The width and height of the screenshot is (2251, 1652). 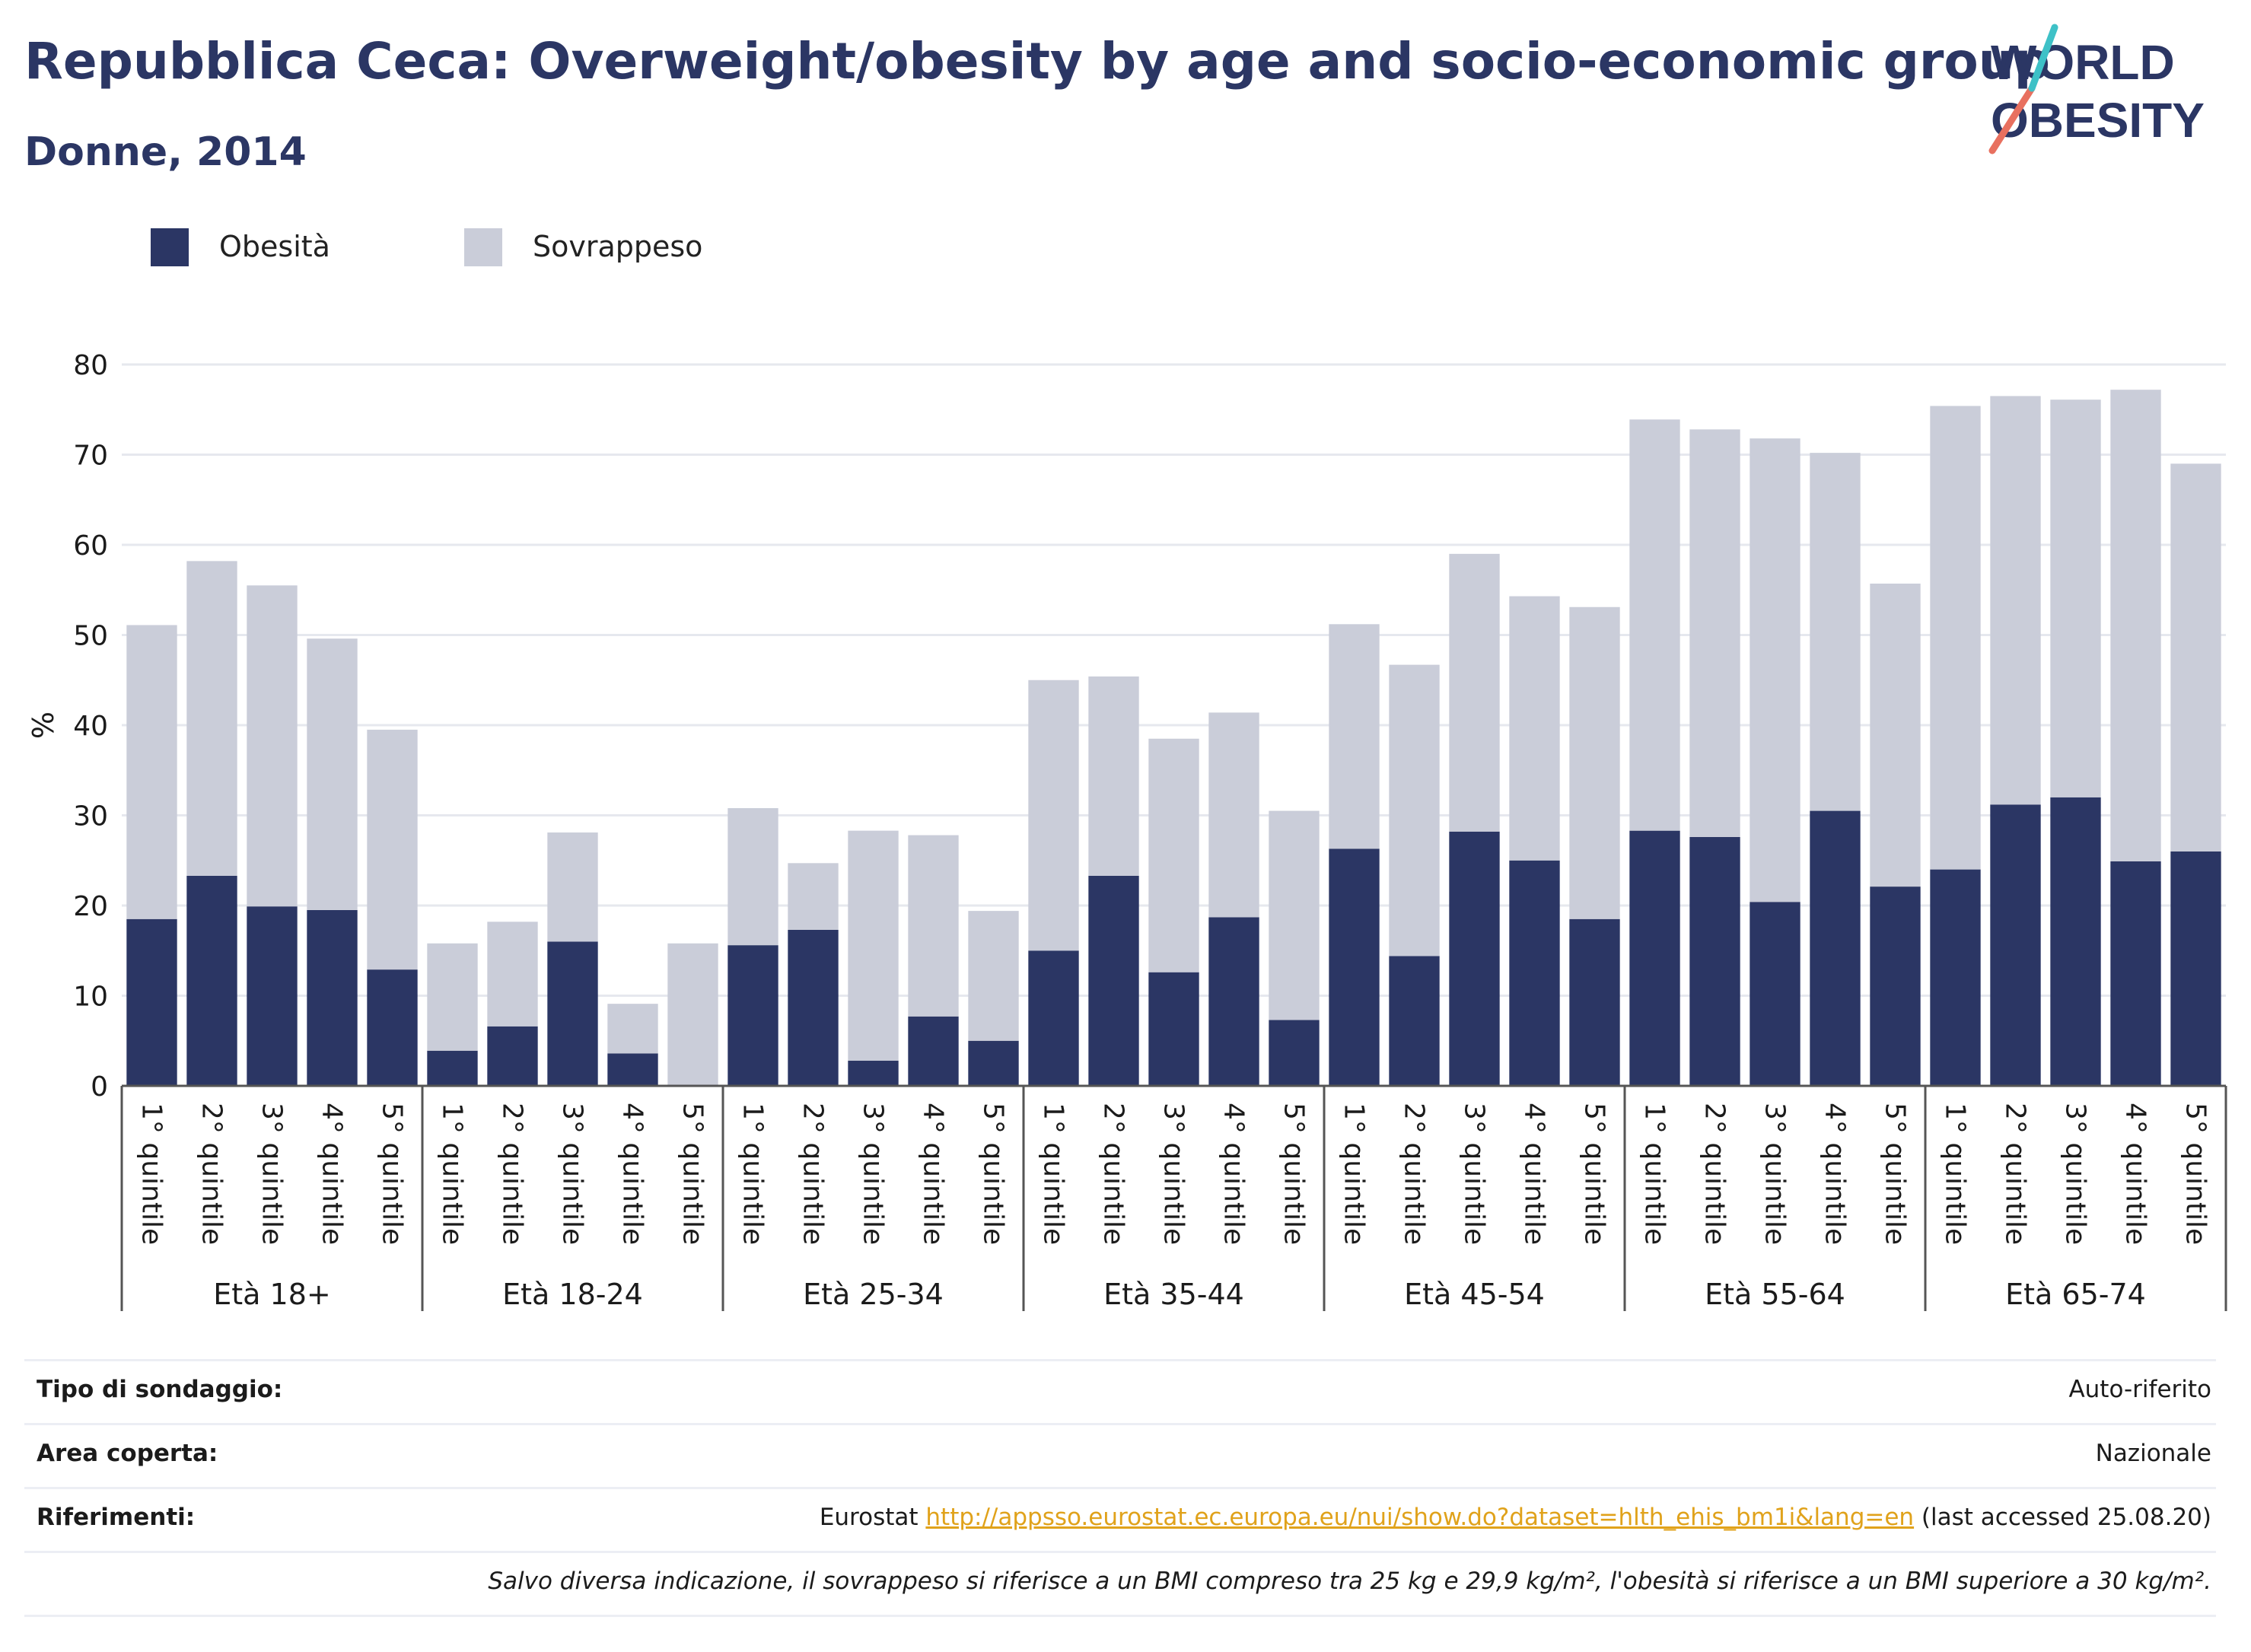 What do you see at coordinates (2012, 119) in the screenshot?
I see `logo-slash-bottom` at bounding box center [2012, 119].